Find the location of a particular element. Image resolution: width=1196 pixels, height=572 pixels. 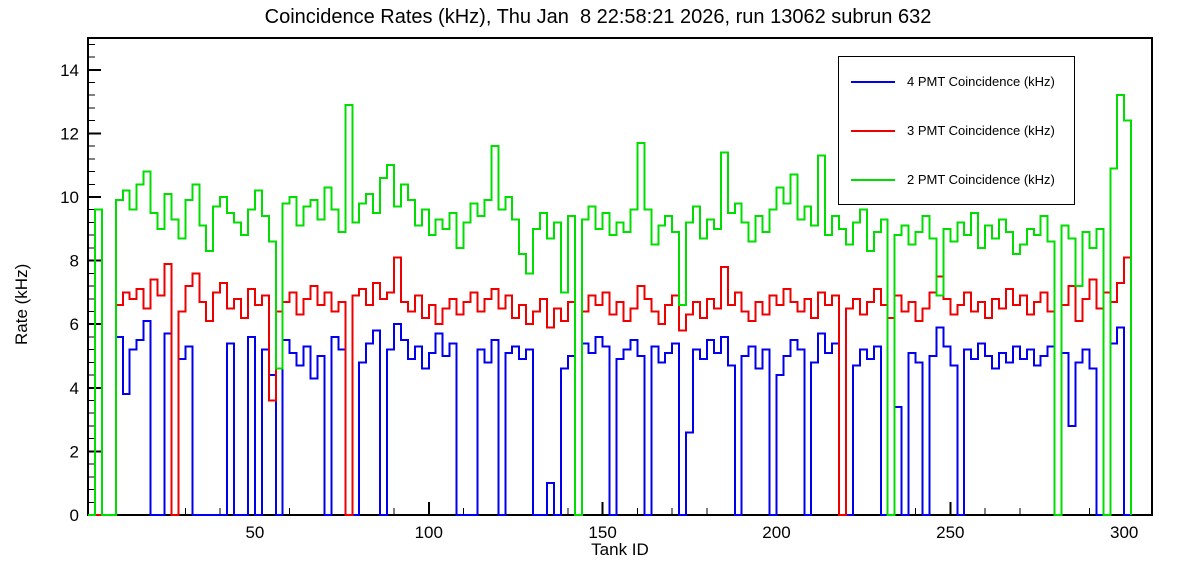

x-tick-label: 50 is located at coordinates (254, 532).